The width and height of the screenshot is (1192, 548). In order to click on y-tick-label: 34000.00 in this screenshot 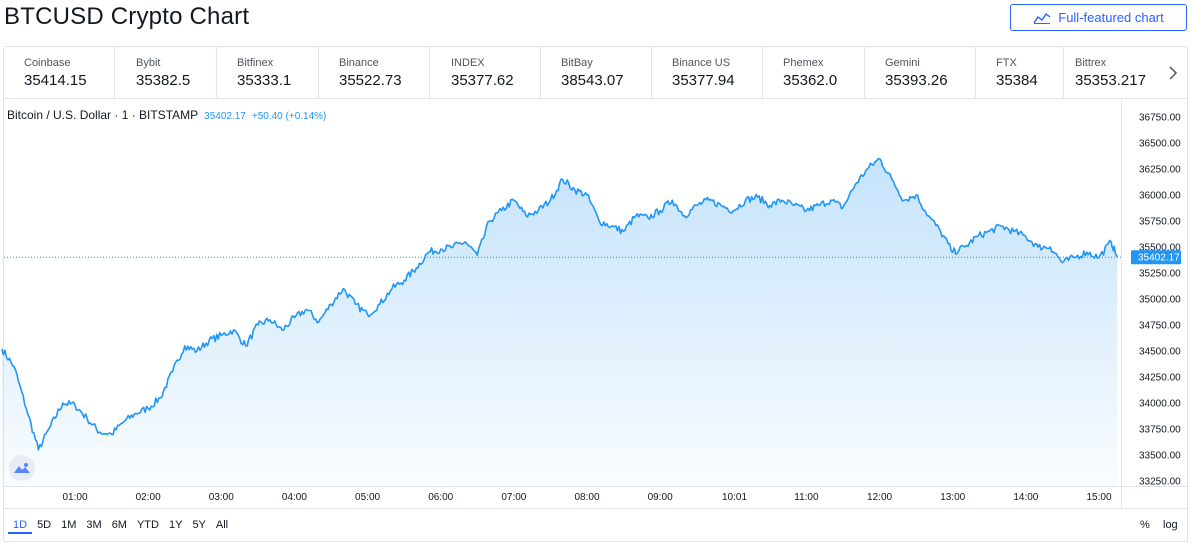, I will do `click(1160, 404)`.